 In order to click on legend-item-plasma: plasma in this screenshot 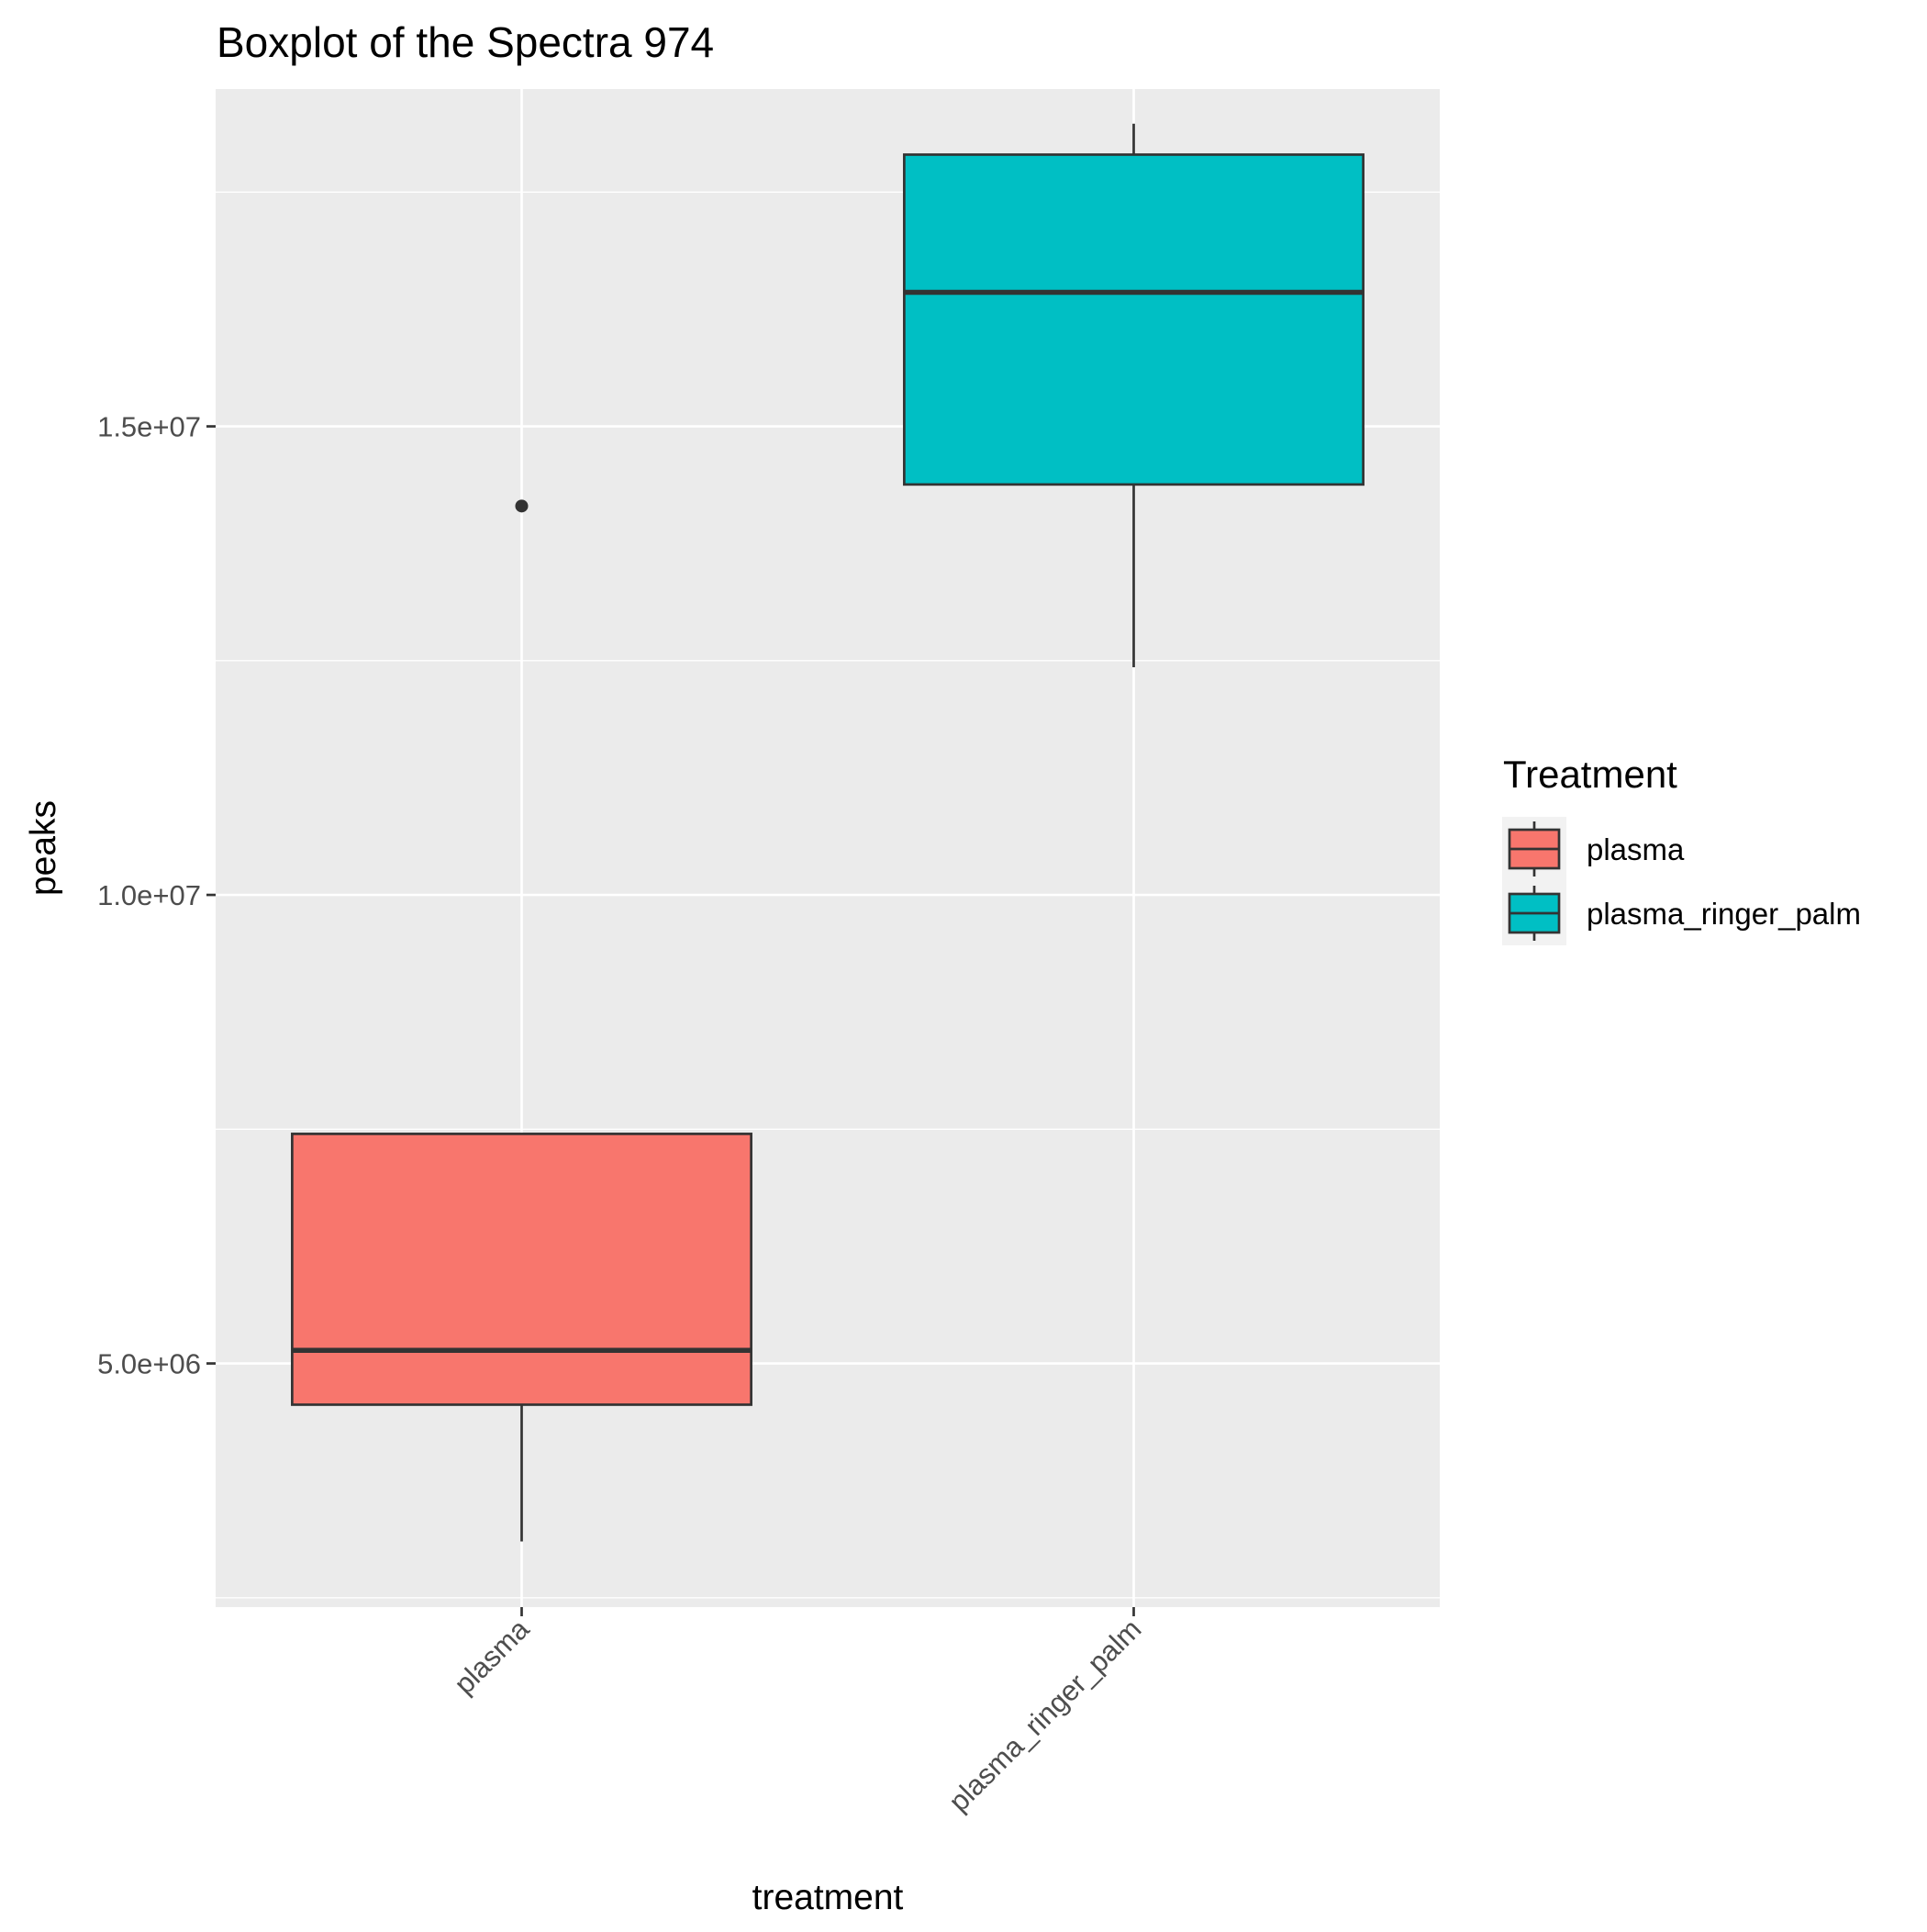, I will do `click(1593, 849)`.